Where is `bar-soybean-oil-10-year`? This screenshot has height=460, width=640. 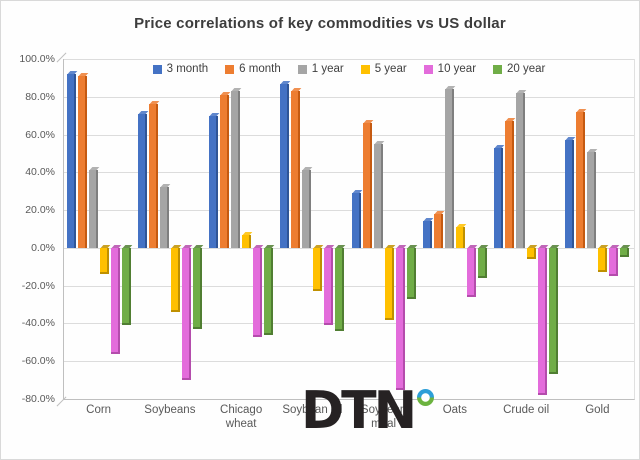
bar-soybean-oil-10-year is located at coordinates (329, 285).